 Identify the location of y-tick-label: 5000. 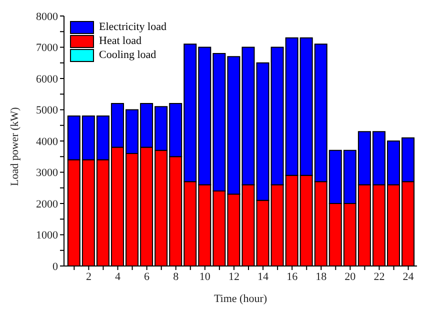
(47, 110).